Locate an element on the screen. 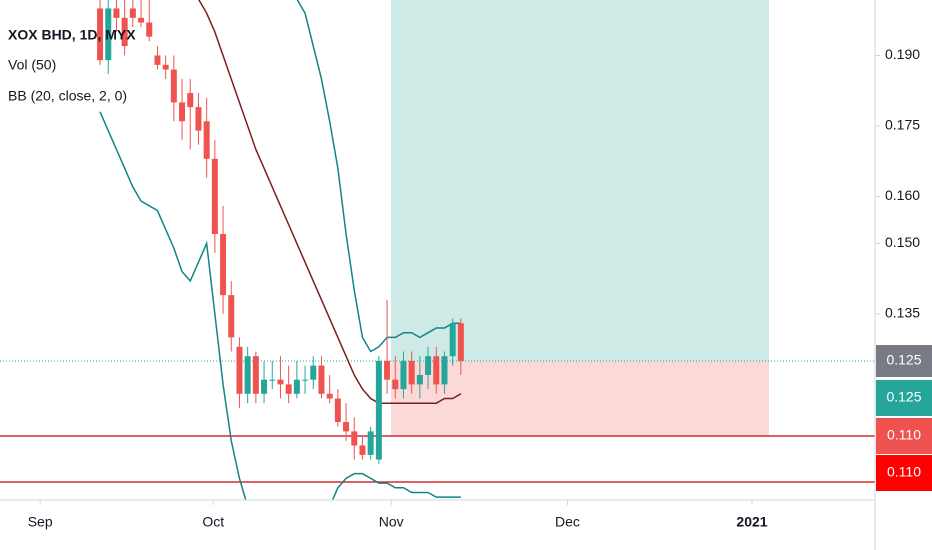  y-tick-label: 0.175 is located at coordinates (902, 125).